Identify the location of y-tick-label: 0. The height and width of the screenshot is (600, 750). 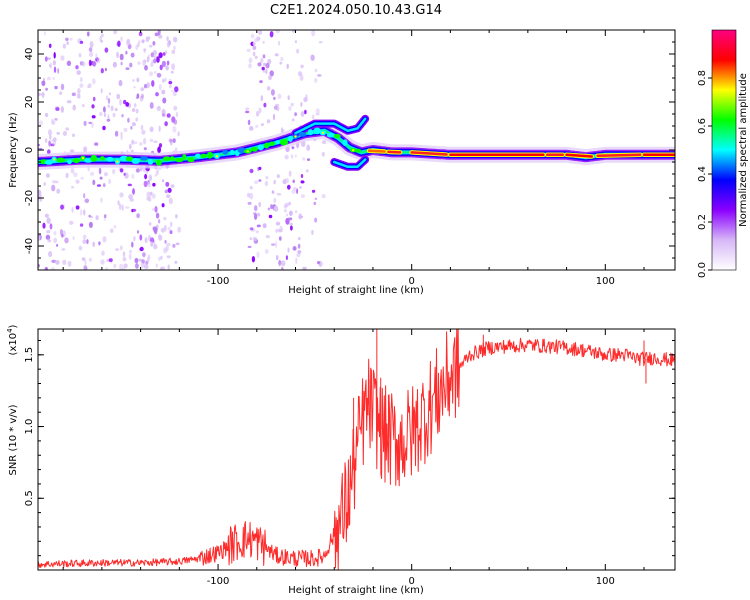
(29, 150).